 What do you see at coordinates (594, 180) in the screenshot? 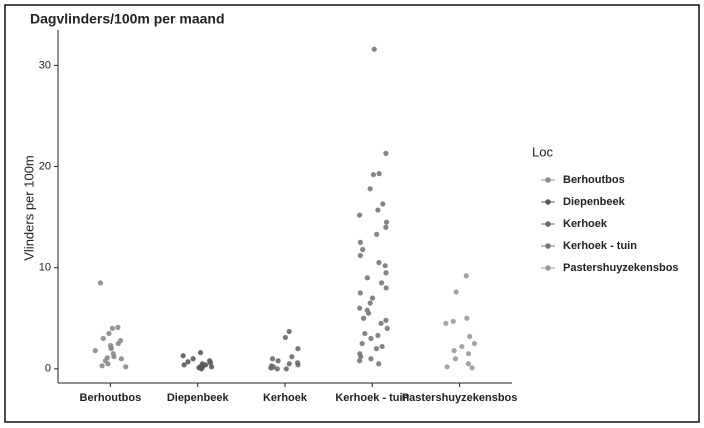
I see `legend-label: Berhoutbos` at bounding box center [594, 180].